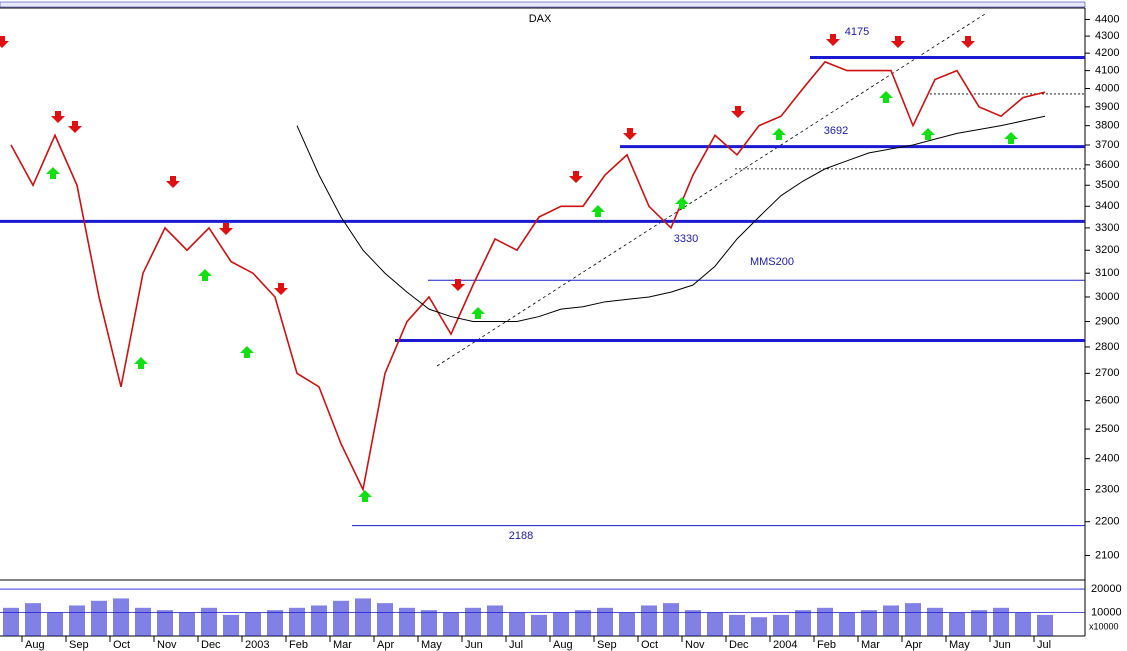 The width and height of the screenshot is (1127, 651). Describe the element at coordinates (1107, 429) in the screenshot. I see `y-tick-label: 2500` at that location.